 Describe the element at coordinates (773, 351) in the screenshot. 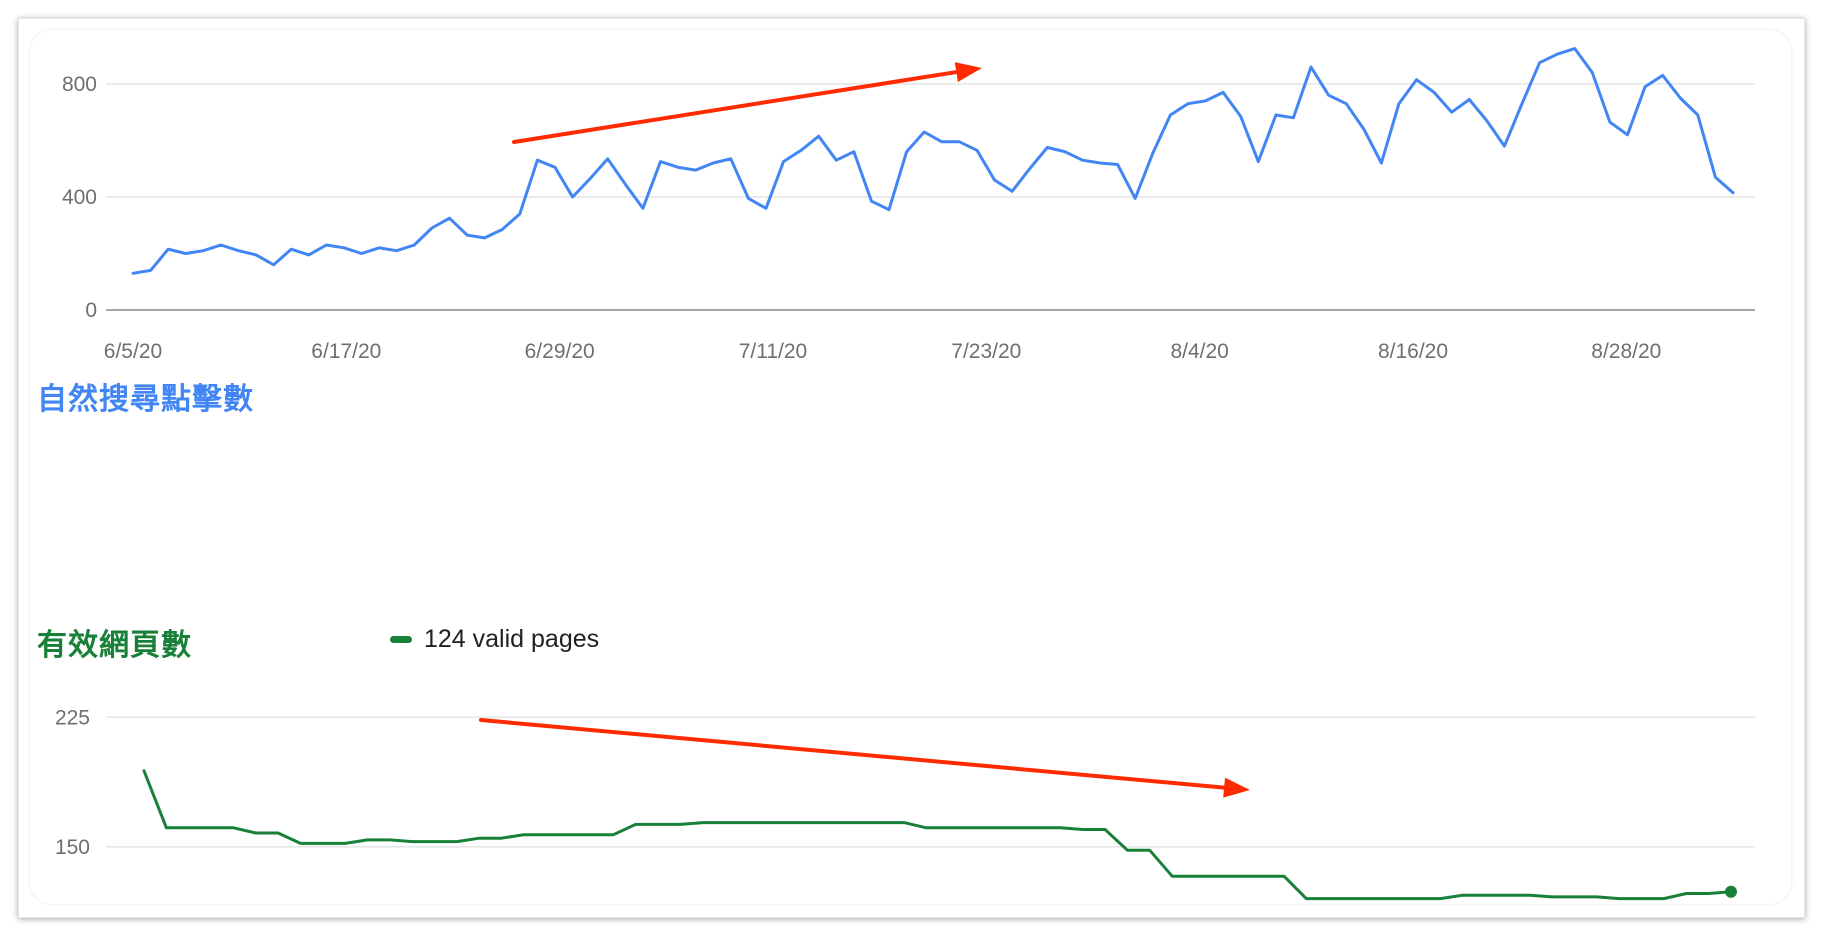

I see `x-tick-label: 7/11/20` at that location.